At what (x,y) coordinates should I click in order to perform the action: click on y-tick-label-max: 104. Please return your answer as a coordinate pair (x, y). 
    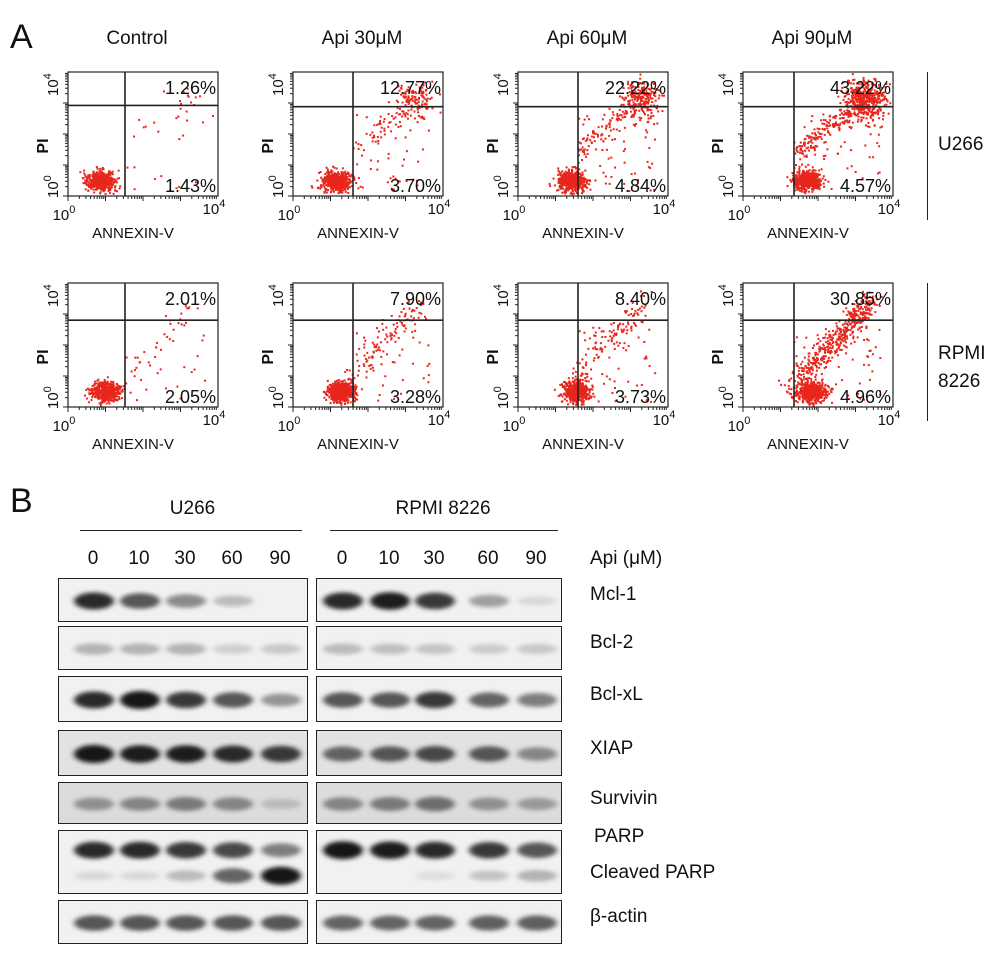
    Looking at the image, I should click on (502, 84).